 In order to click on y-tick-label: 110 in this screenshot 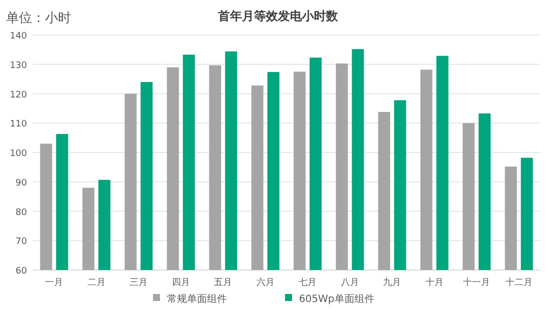, I will do `click(19, 125)`.